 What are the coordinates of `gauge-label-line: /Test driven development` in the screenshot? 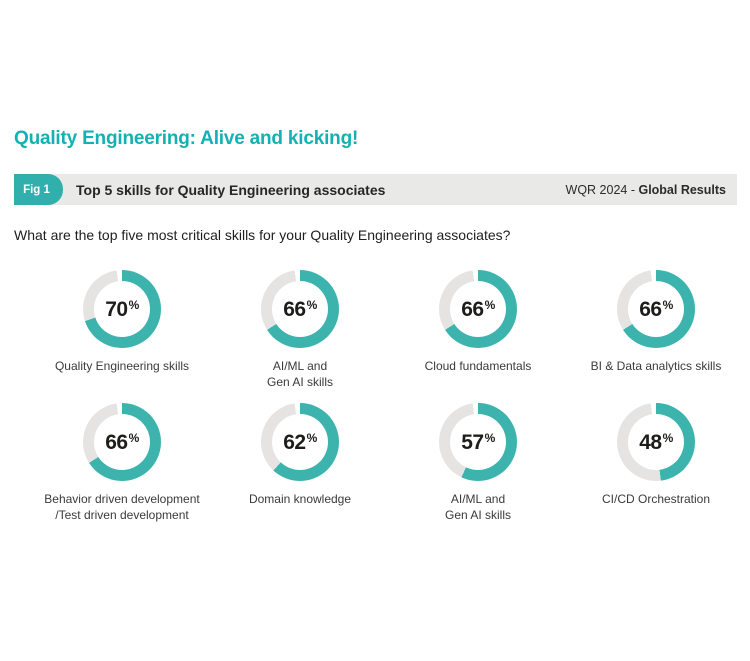 It's located at (122, 514).